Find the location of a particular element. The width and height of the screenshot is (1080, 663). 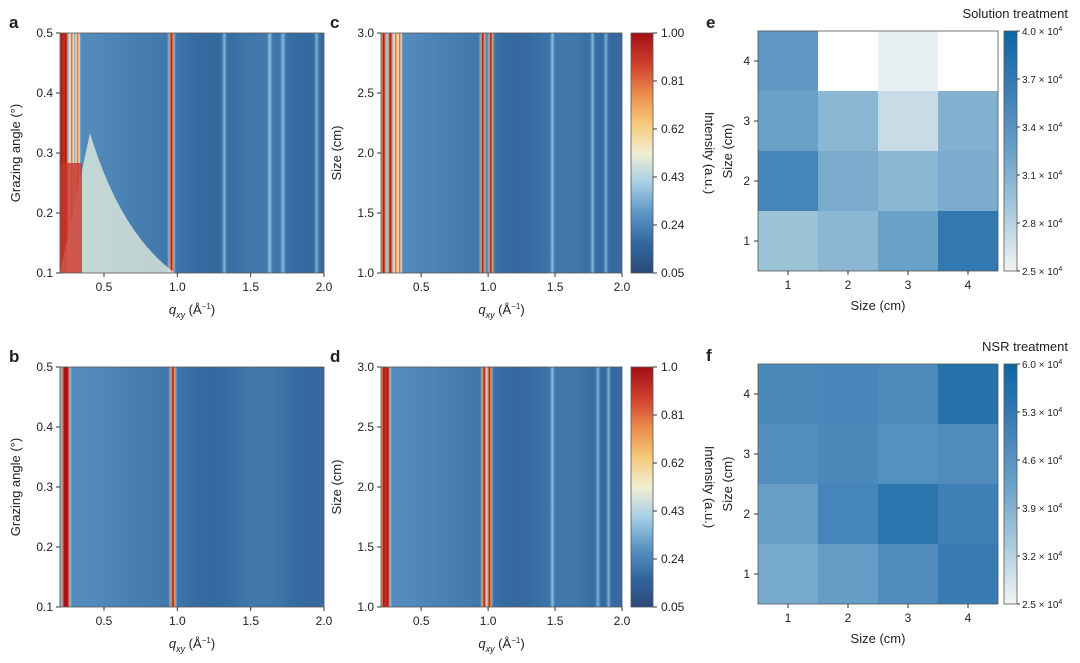

colorbar-tick-label: 4.6 × 10⁴ is located at coordinates (1042, 461).